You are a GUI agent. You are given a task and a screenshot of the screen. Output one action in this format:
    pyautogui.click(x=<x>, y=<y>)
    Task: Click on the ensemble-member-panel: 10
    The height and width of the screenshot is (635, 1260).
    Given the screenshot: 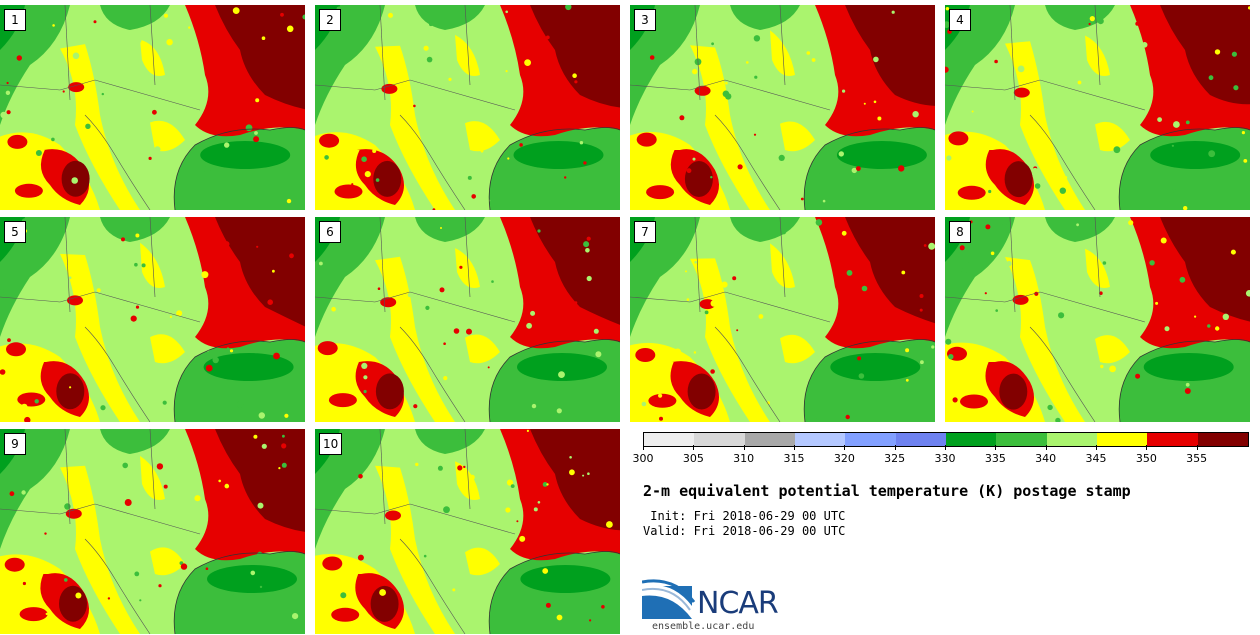 What is the action you would take?
    pyautogui.click(x=467, y=531)
    